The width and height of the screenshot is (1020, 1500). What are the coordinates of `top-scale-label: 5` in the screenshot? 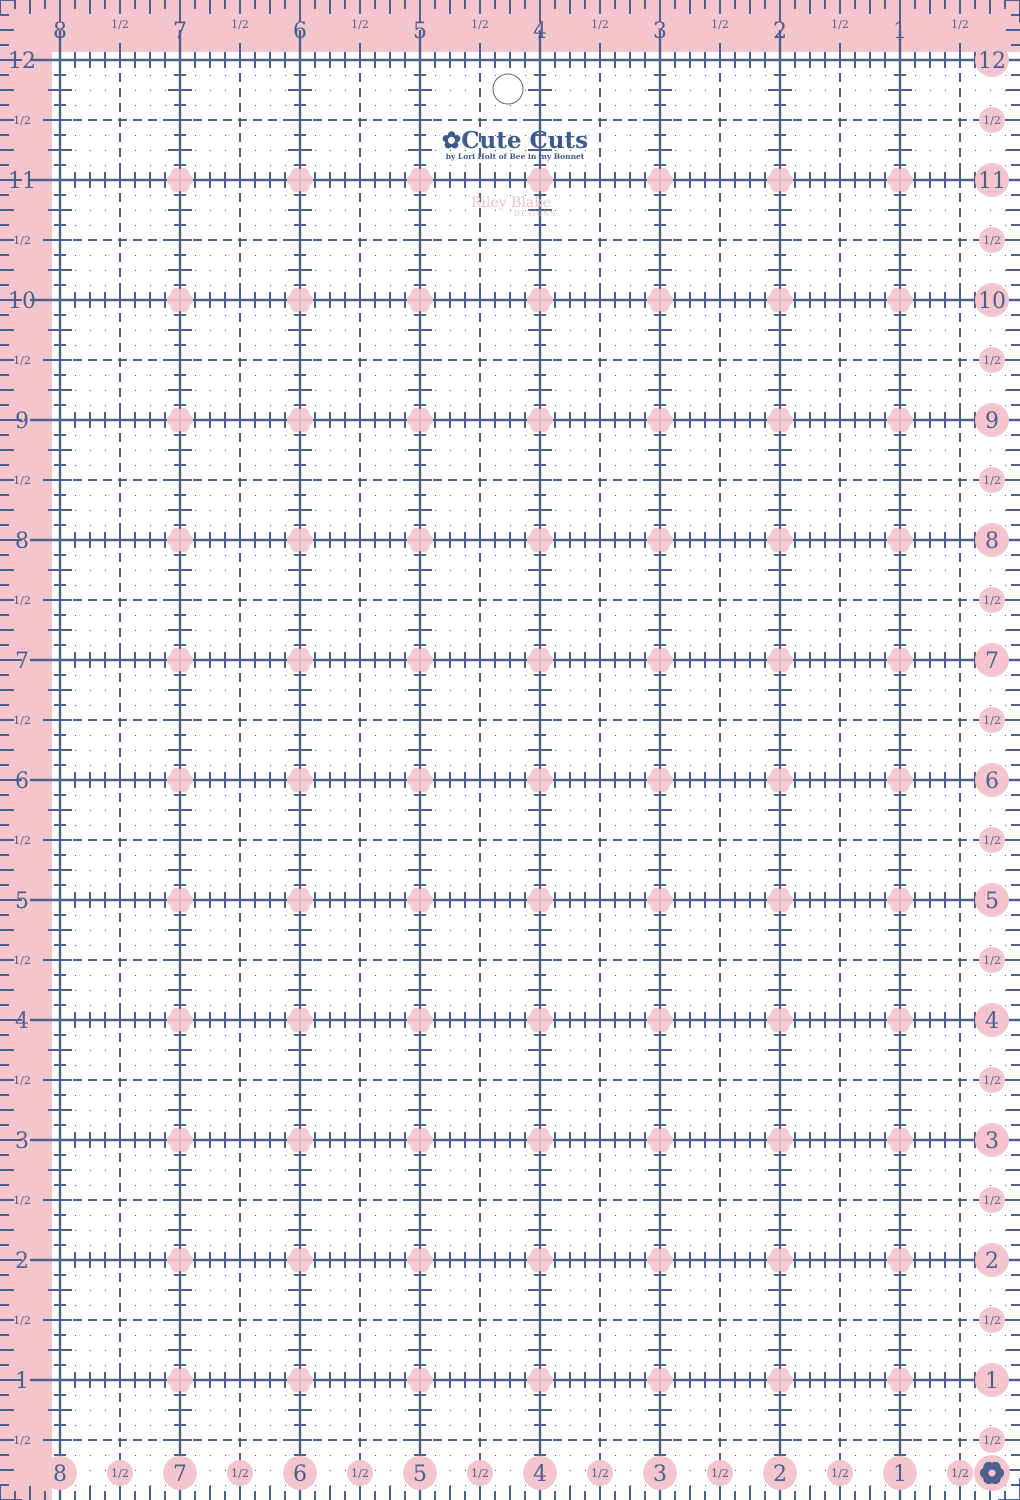 It's located at (420, 31).